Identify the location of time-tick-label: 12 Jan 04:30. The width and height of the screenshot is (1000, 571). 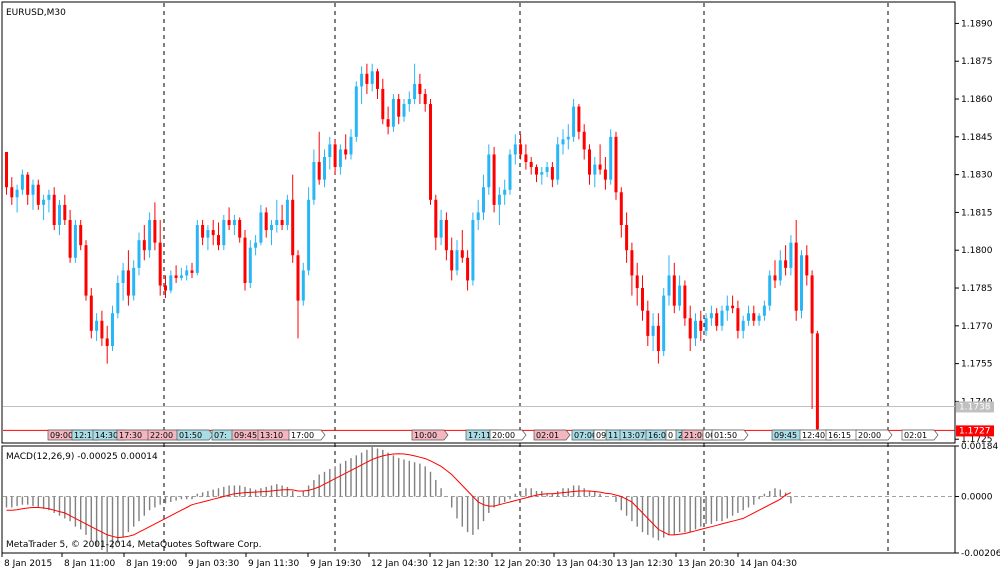
(399, 564).